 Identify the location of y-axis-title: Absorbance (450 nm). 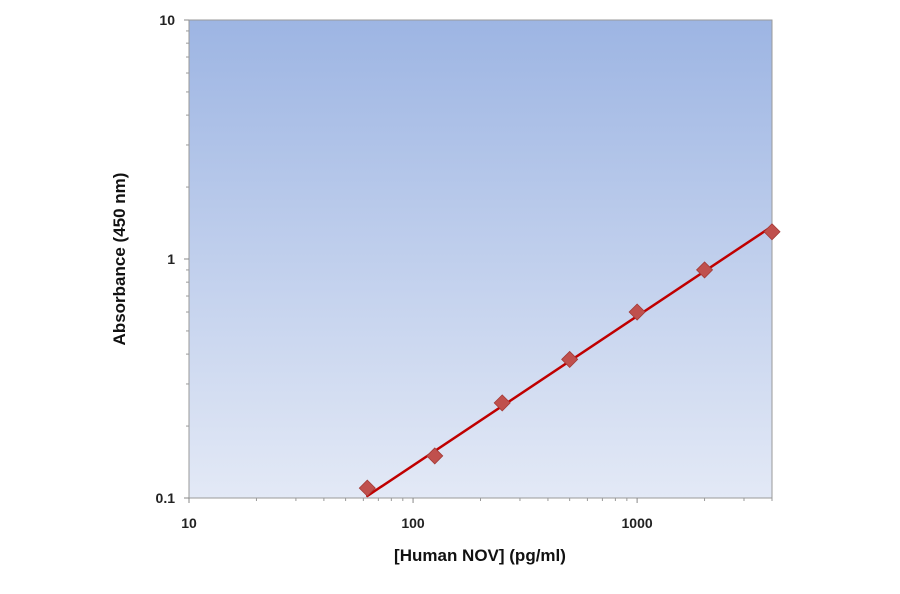
(119, 259).